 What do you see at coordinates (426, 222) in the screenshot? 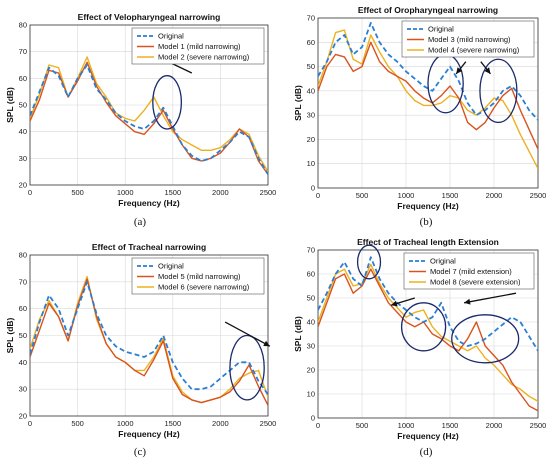
I see `panel-caption: (b)` at bounding box center [426, 222].